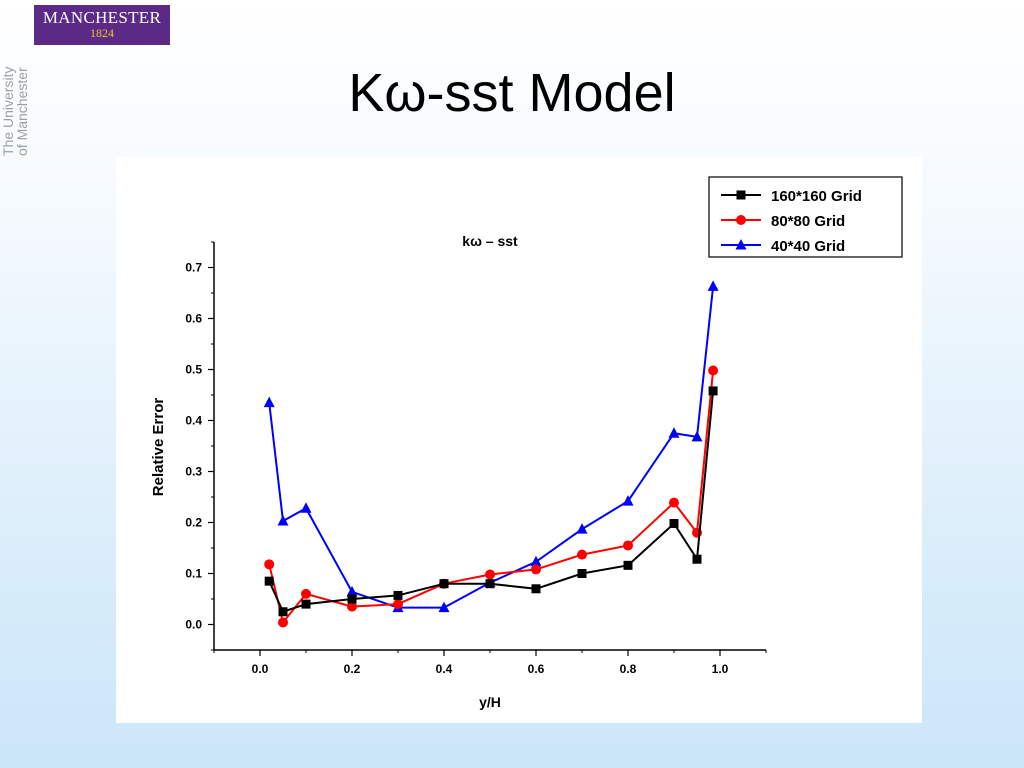 The image size is (1024, 768). What do you see at coordinates (808, 246) in the screenshot?
I see `legend-label-40x40-grid: 40*40 Grid` at bounding box center [808, 246].